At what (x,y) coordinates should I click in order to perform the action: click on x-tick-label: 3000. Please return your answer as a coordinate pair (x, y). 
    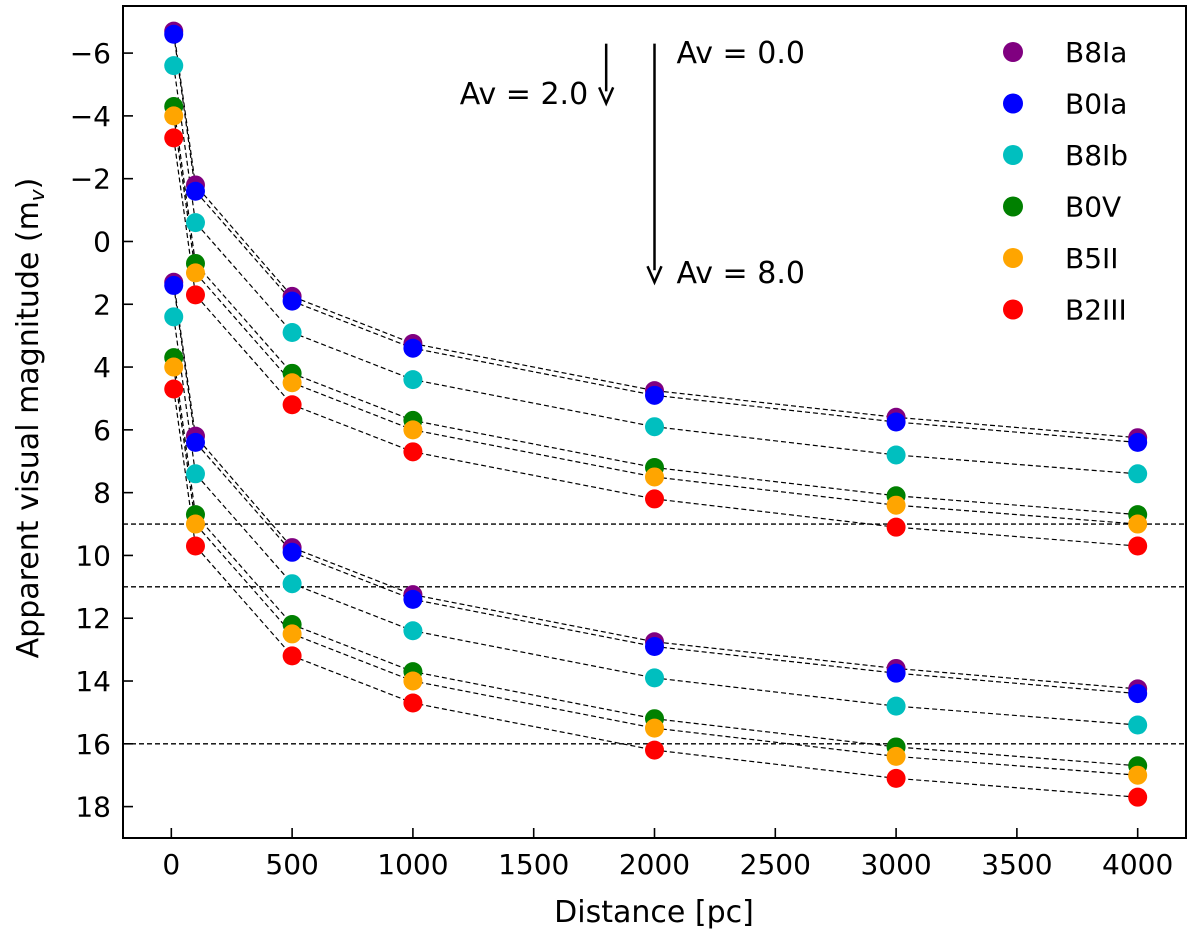
    Looking at the image, I should click on (895, 864).